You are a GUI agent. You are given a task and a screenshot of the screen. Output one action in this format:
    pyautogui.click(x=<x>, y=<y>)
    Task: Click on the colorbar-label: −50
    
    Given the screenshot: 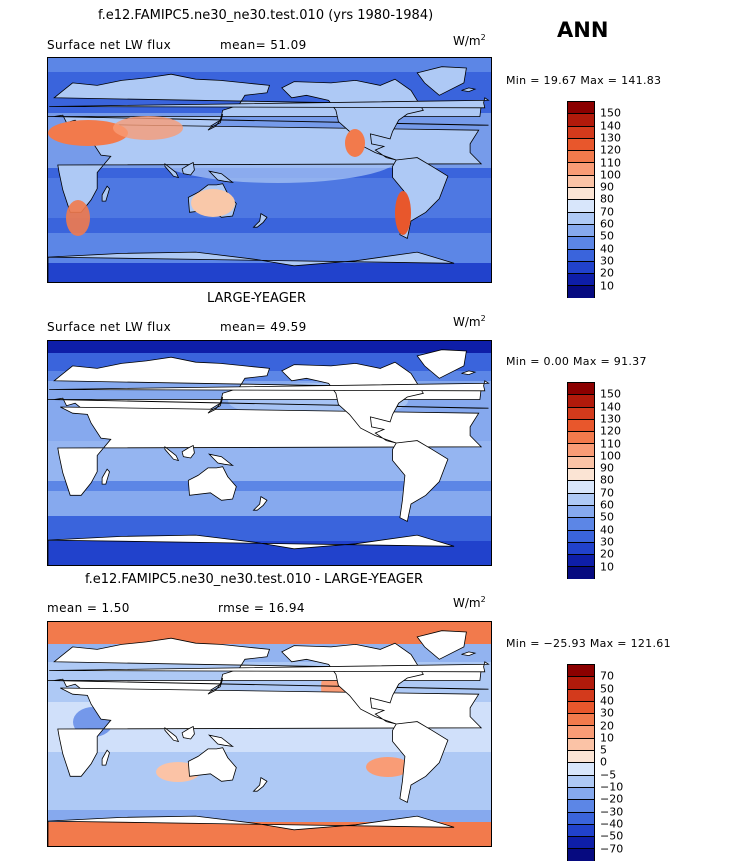 What is the action you would take?
    pyautogui.click(x=612, y=836)
    